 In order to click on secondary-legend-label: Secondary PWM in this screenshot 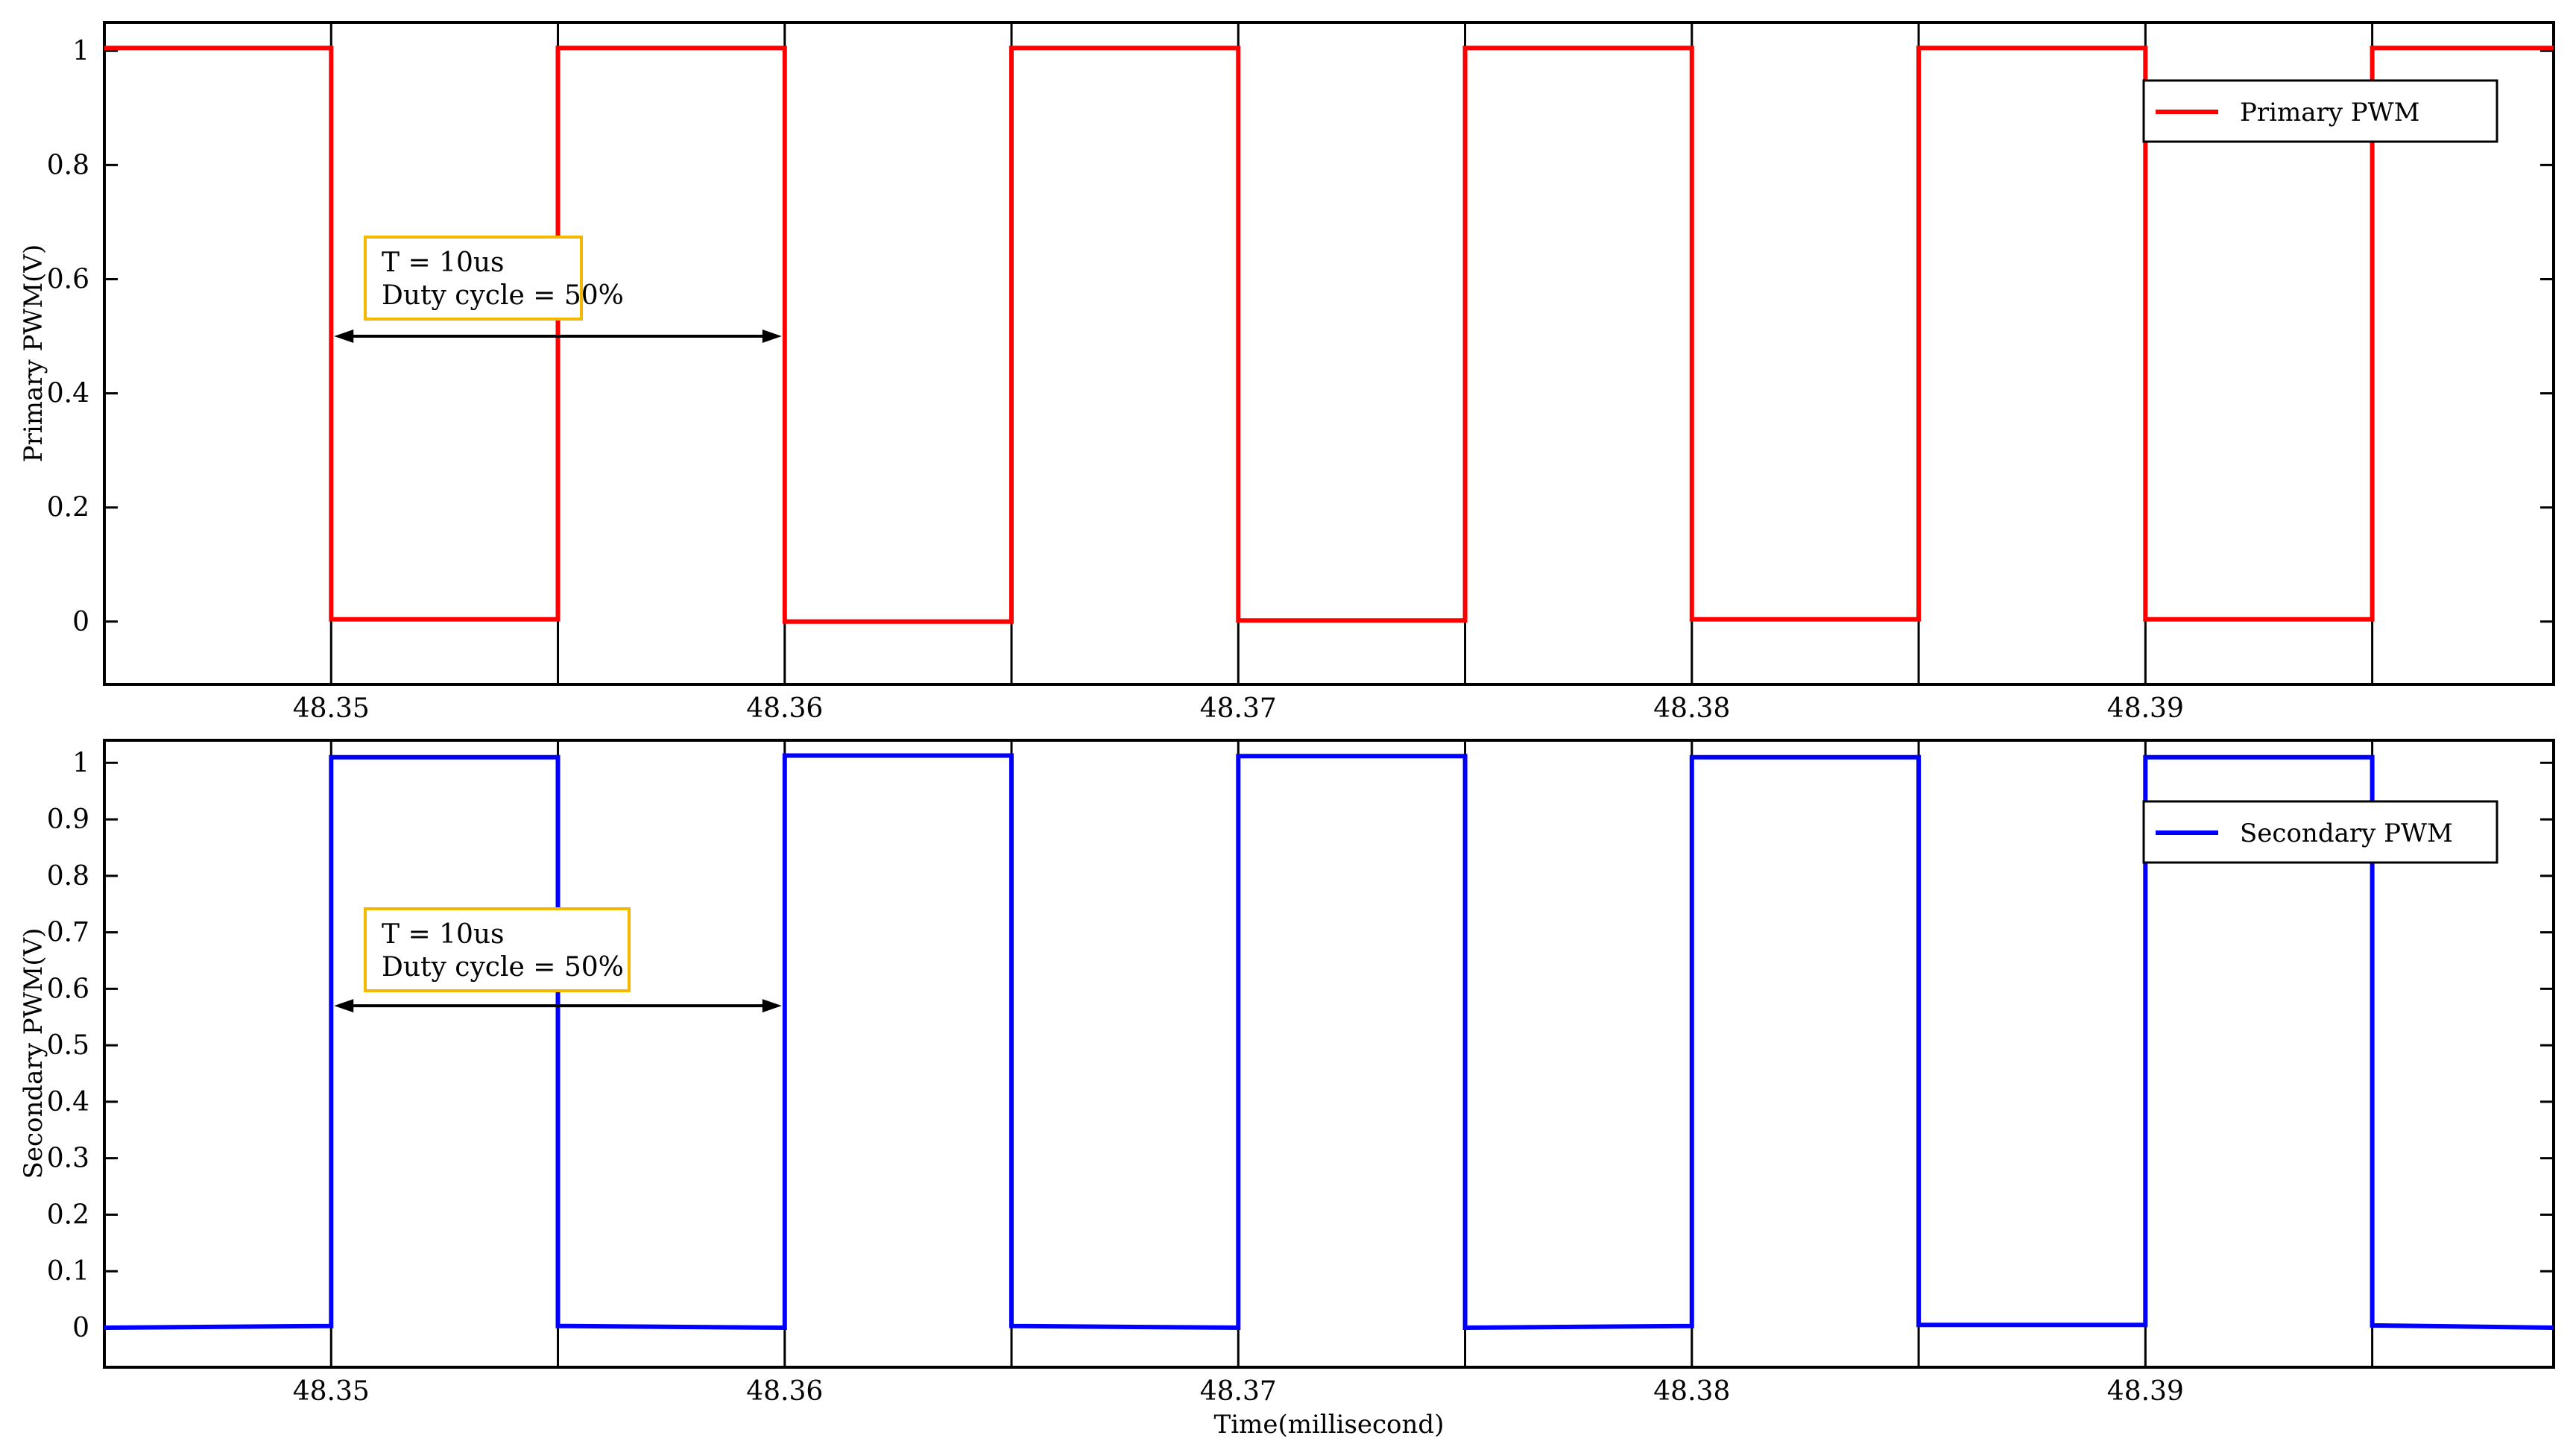, I will do `click(2346, 833)`.